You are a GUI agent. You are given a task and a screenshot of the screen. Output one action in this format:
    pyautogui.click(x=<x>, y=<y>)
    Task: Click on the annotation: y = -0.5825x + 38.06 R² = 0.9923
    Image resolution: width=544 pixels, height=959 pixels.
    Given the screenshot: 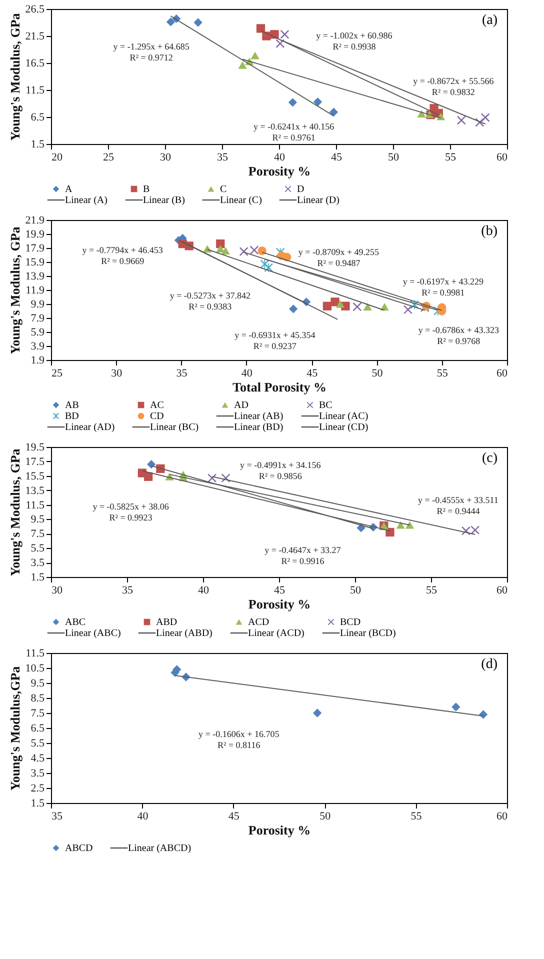 What is the action you would take?
    pyautogui.click(x=131, y=511)
    